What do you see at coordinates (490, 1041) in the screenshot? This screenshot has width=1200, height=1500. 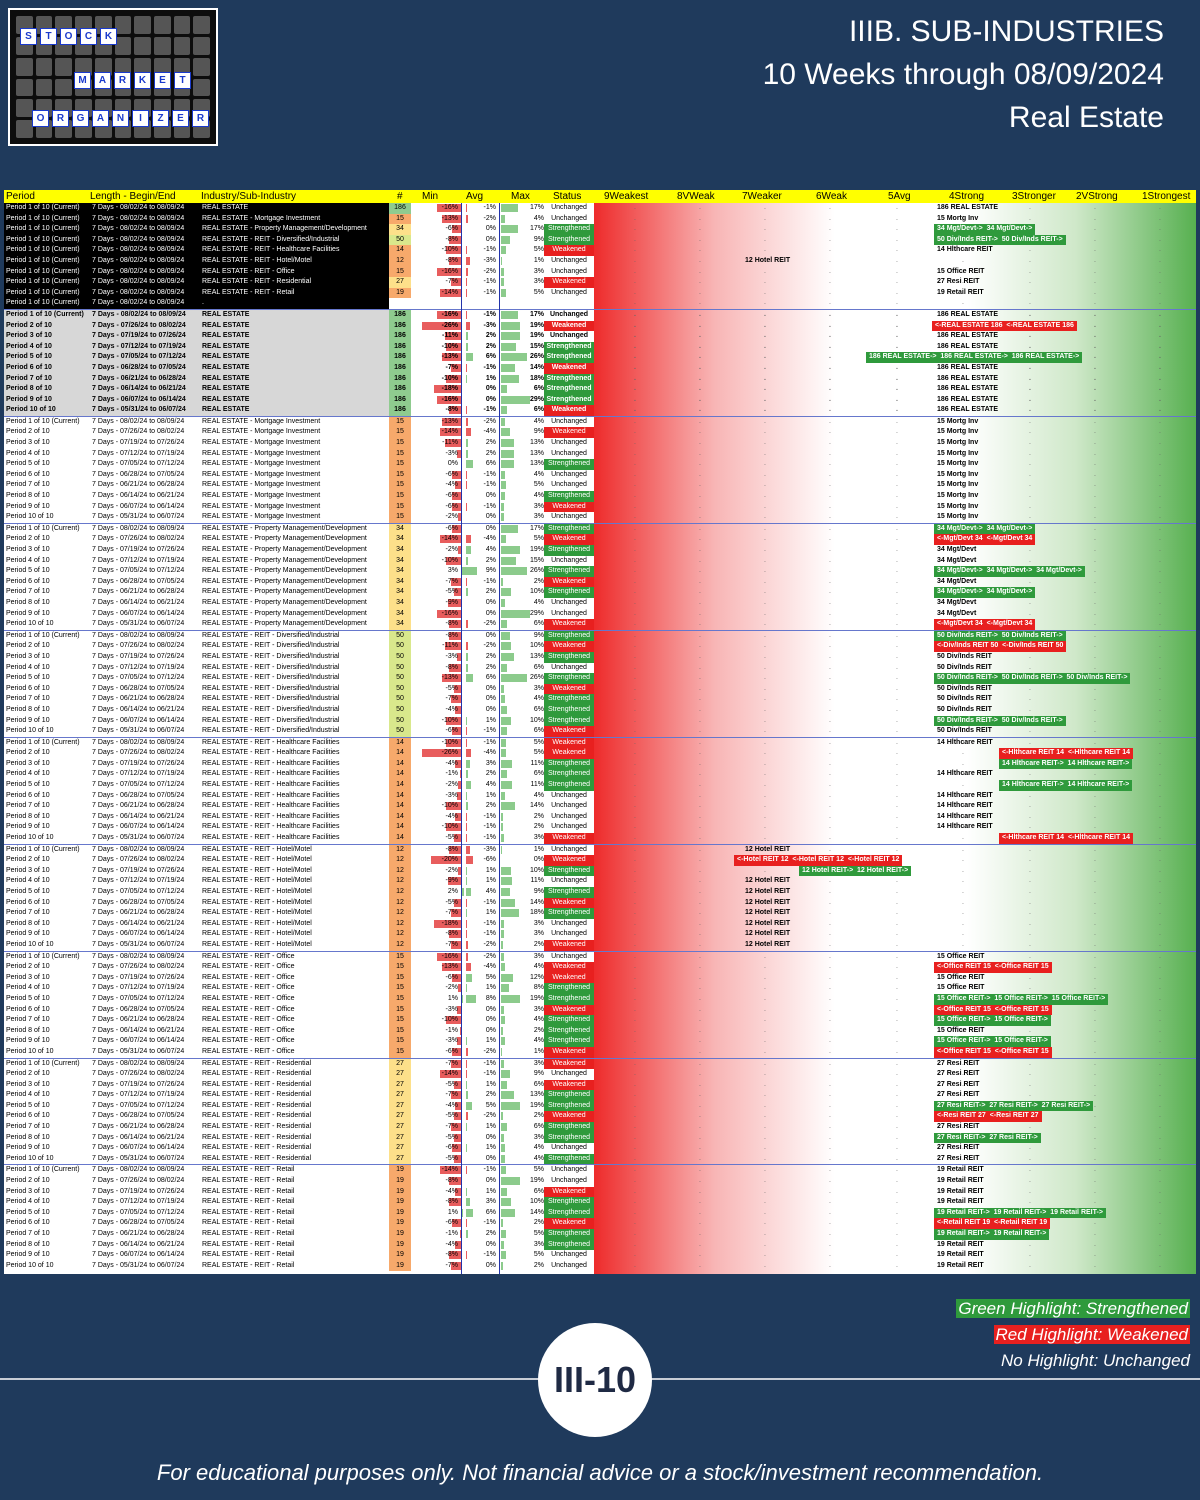 I see `avg-cell: 1%` at bounding box center [490, 1041].